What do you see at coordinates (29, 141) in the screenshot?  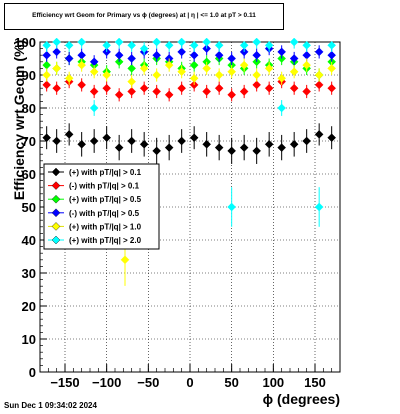 I see `y-tick-label: 70` at bounding box center [29, 141].